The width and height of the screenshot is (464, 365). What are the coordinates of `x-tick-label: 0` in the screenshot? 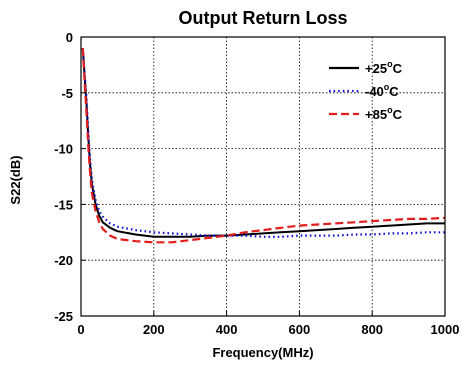 It's located at (80, 329).